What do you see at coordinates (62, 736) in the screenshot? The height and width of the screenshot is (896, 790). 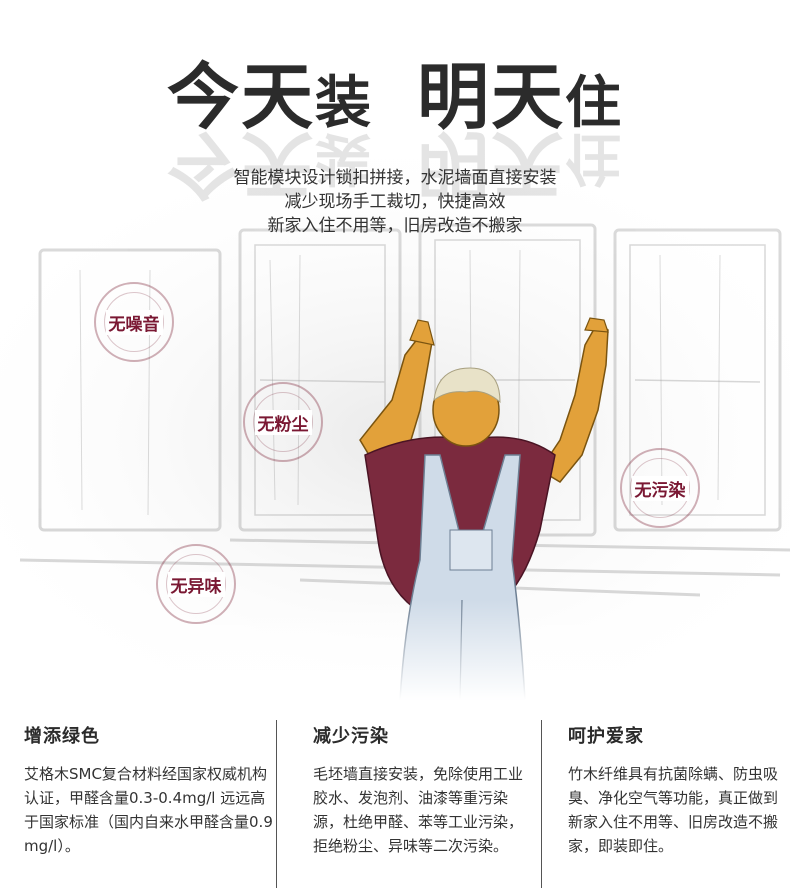 I see `feature-title: 增添绿色` at bounding box center [62, 736].